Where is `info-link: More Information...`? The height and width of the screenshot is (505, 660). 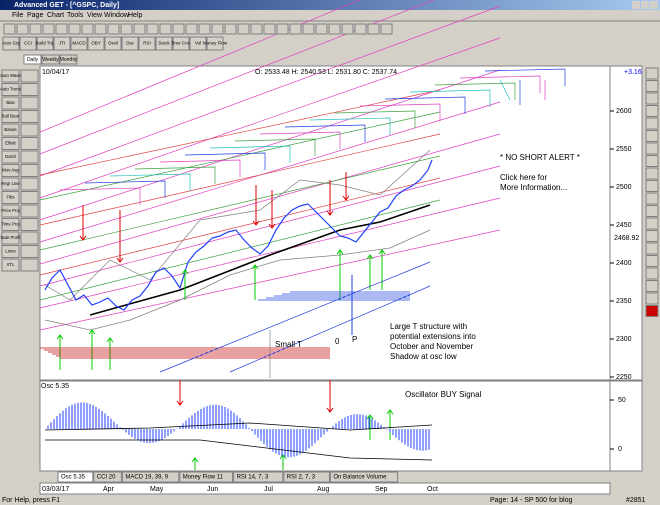 info-link: More Information... is located at coordinates (533, 187).